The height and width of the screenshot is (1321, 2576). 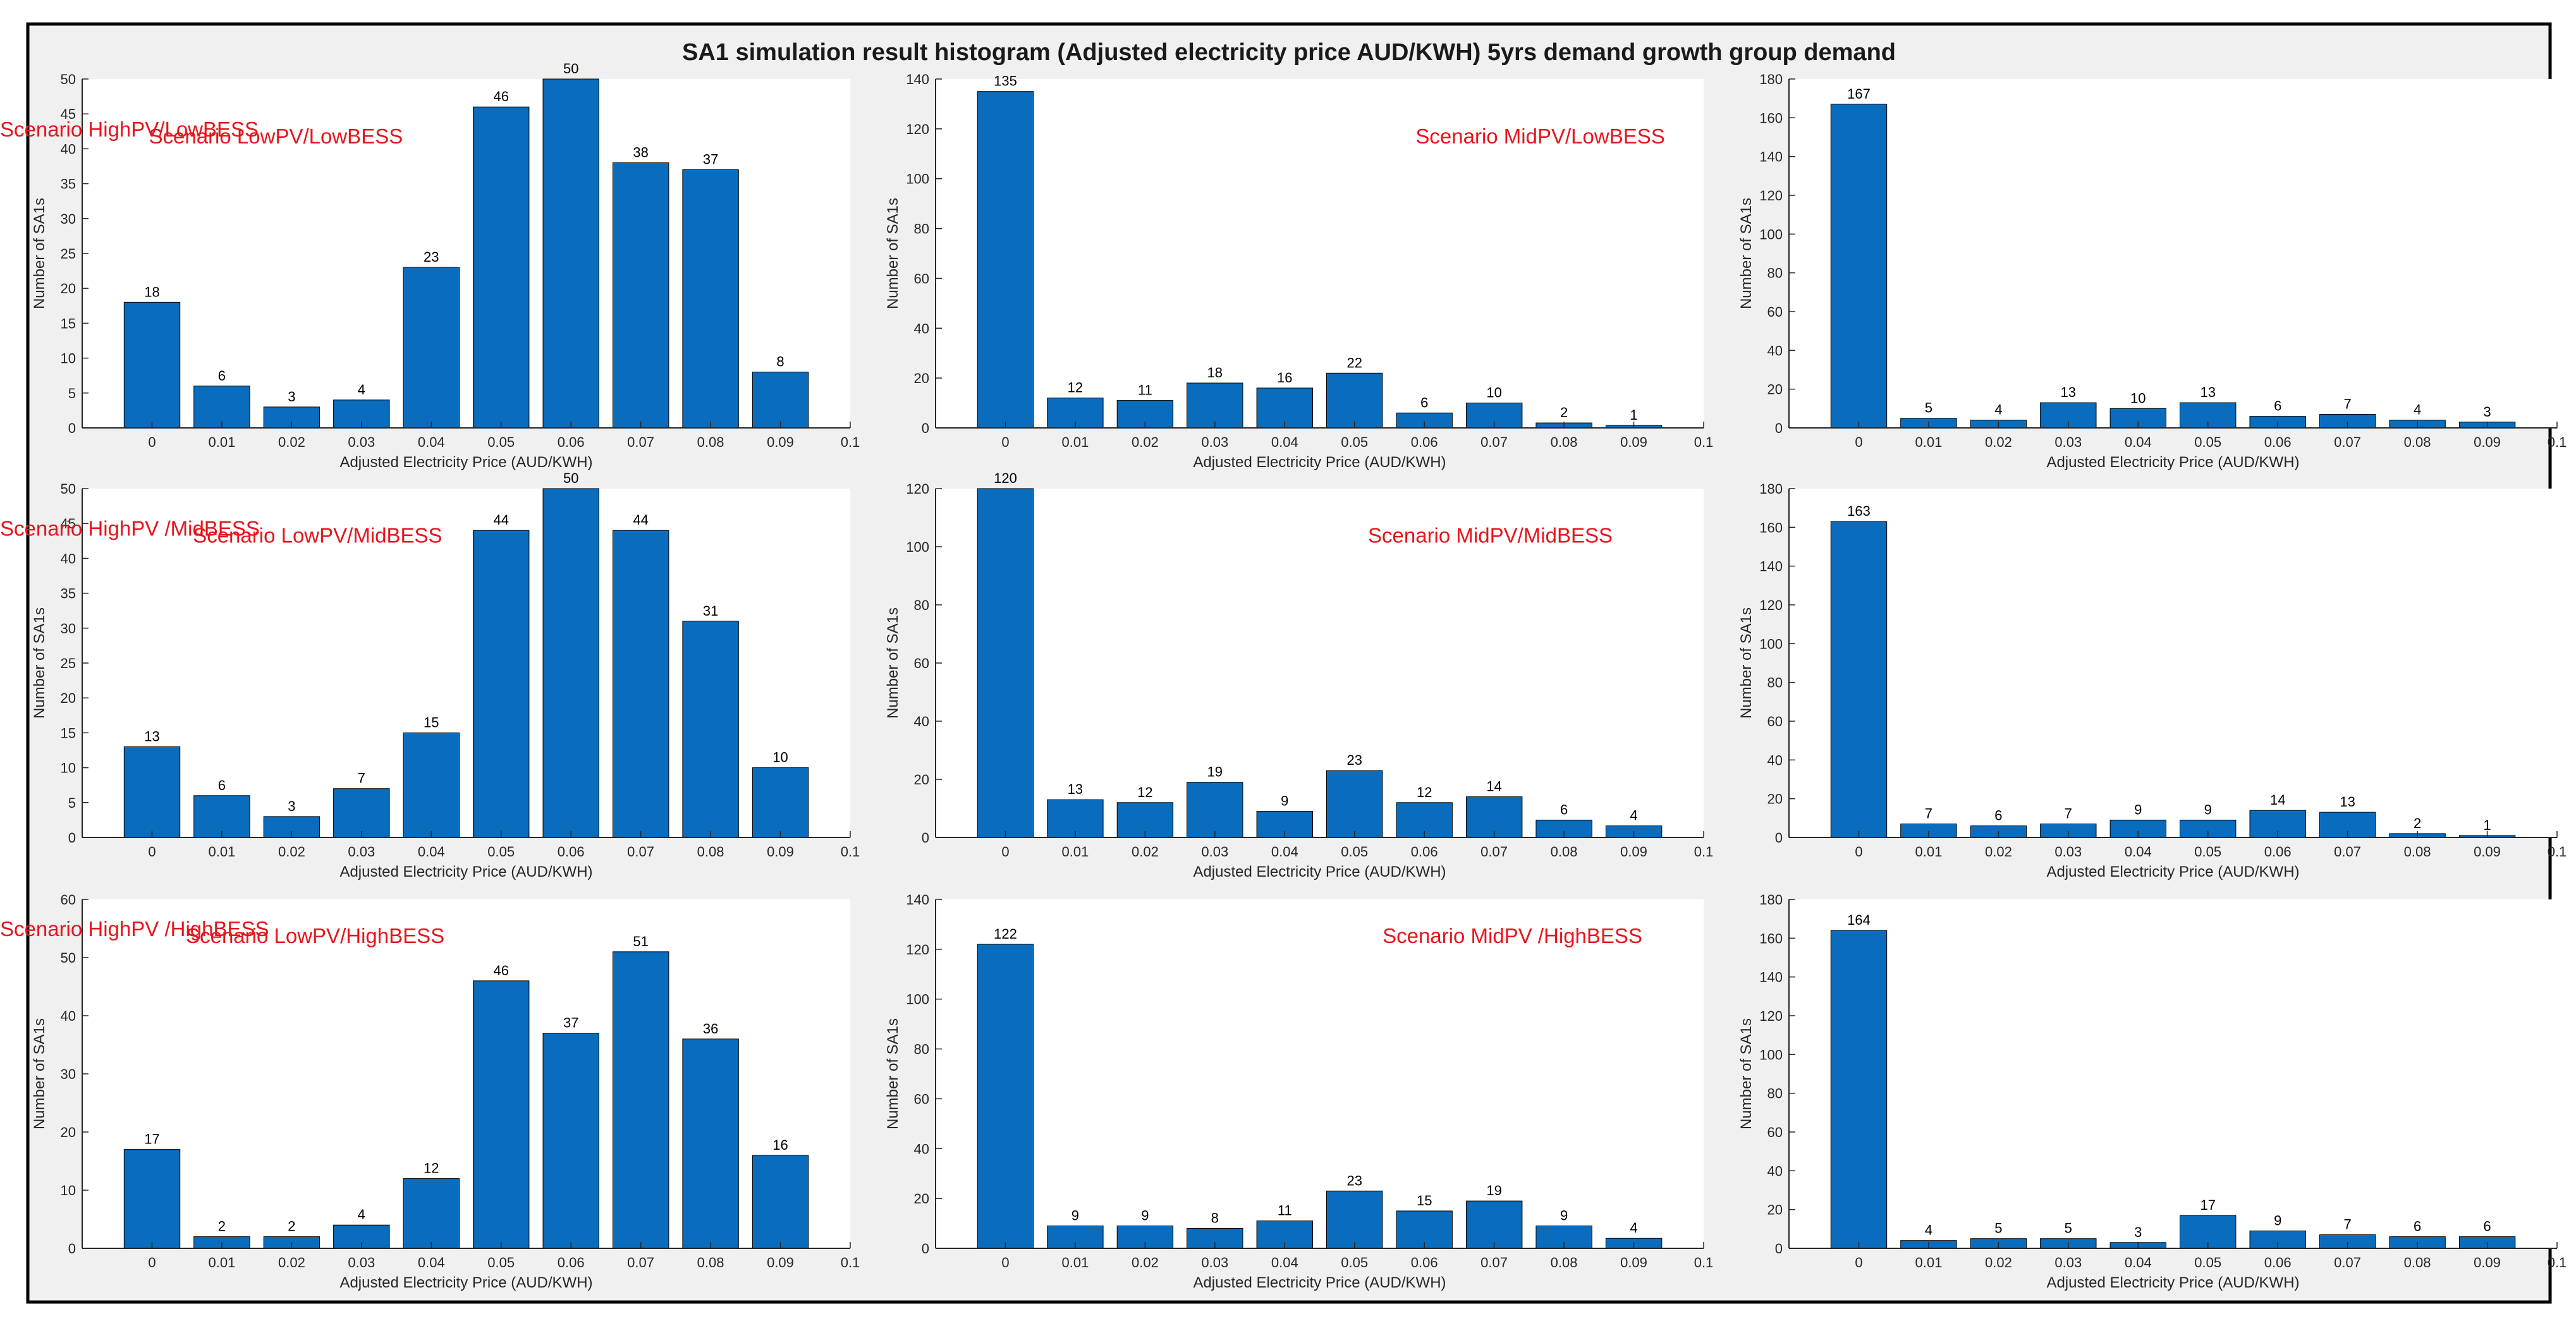 What do you see at coordinates (500, 520) in the screenshot?
I see `bar-value-label: 44` at bounding box center [500, 520].